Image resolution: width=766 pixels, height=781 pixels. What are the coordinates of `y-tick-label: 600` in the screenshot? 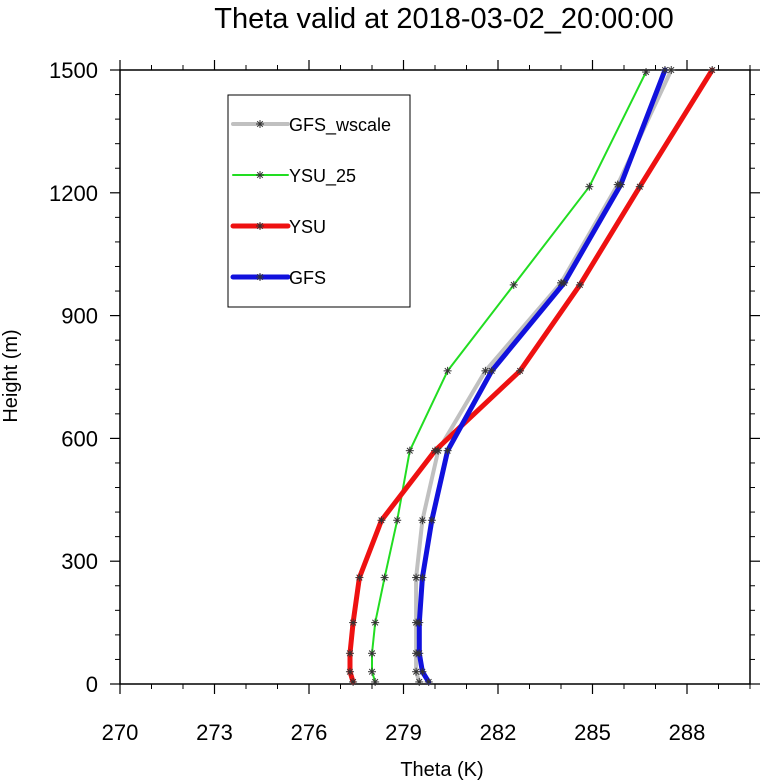 It's located at (79, 438).